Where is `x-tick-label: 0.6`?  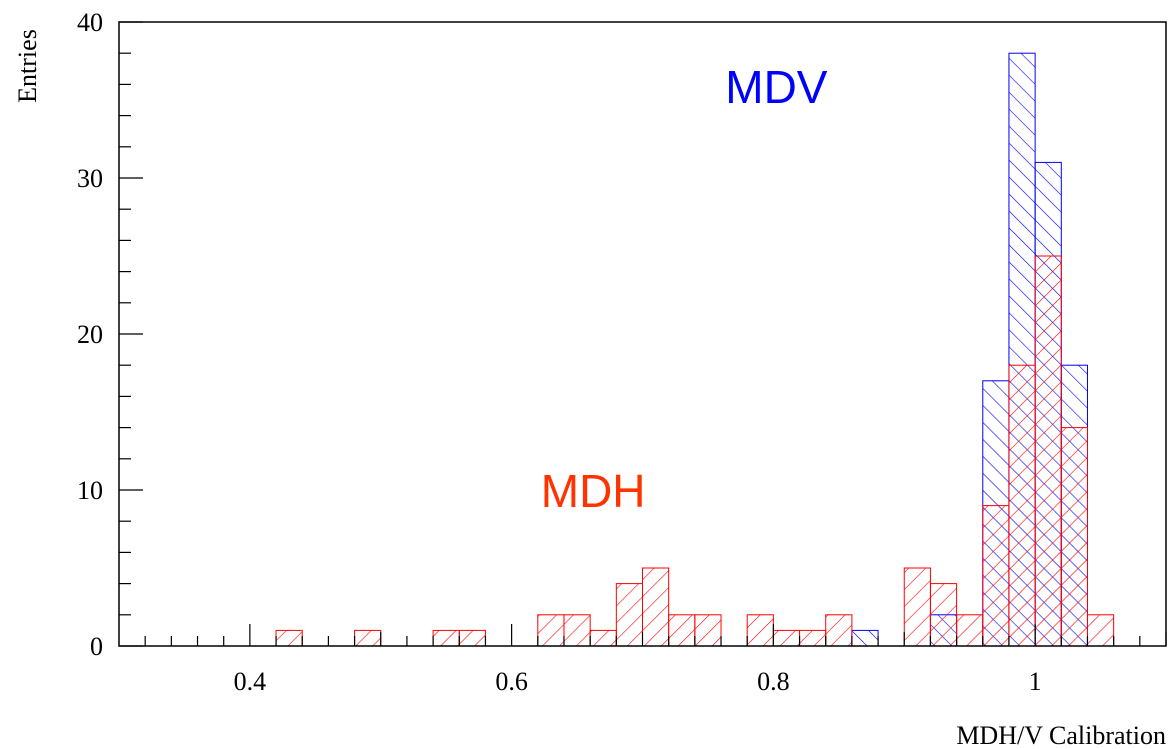
x-tick-label: 0.6 is located at coordinates (511, 681).